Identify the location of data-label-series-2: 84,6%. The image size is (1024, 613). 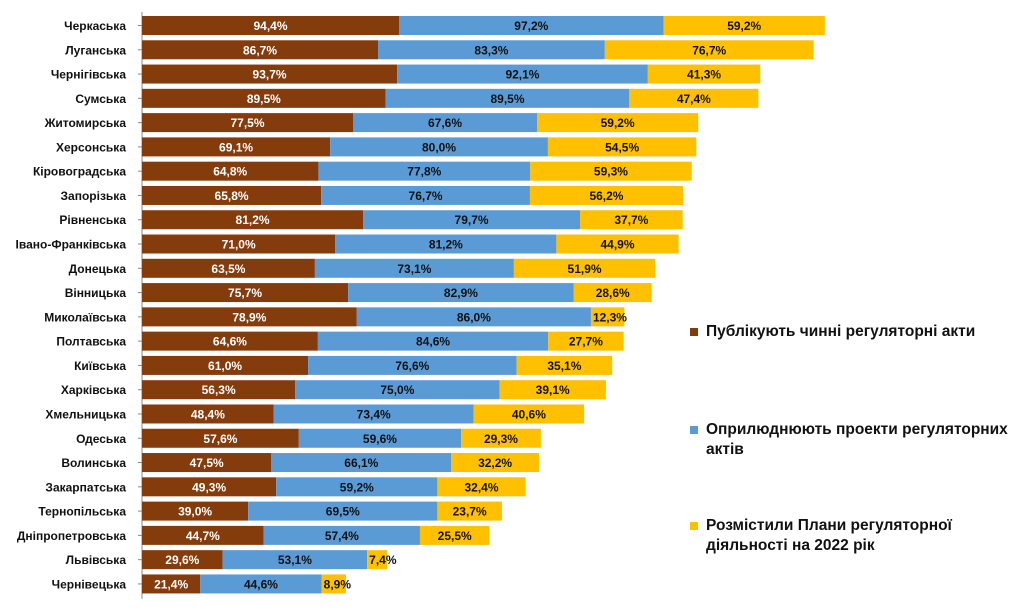
(433, 342).